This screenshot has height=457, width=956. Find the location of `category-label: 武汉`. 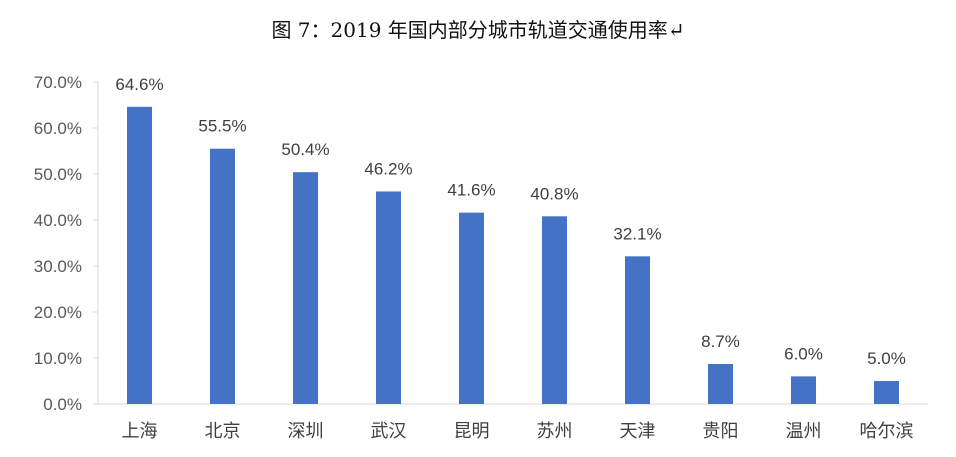

category-label: 武汉 is located at coordinates (389, 431).